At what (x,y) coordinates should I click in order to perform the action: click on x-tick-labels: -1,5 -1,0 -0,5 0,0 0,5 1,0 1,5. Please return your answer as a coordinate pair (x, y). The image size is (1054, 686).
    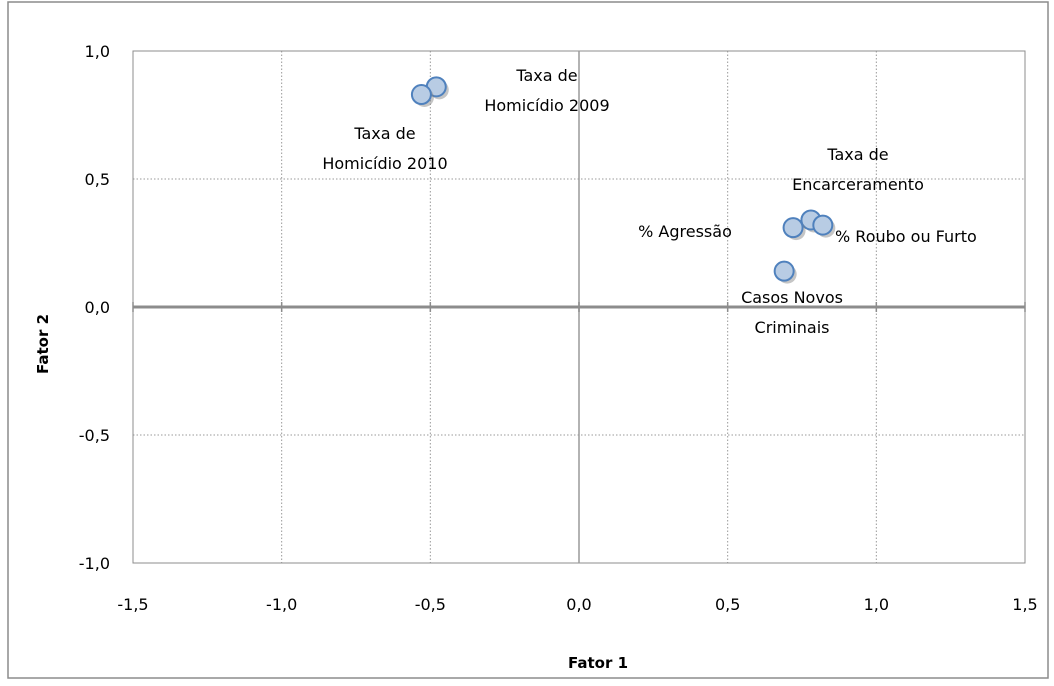
    Looking at the image, I should click on (577, 604).